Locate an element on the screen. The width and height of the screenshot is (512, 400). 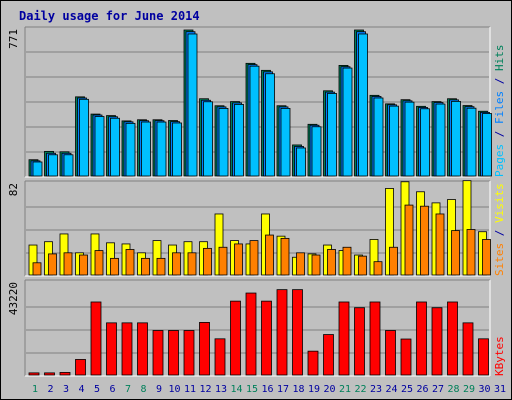
x-tick-day-19: 19 is located at coordinates (314, 389).